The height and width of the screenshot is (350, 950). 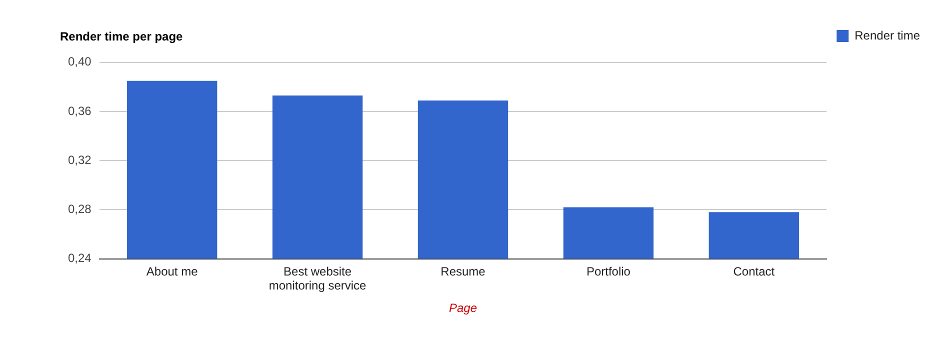 What do you see at coordinates (80, 159) in the screenshot?
I see `y-tick-label: 0,32` at bounding box center [80, 159].